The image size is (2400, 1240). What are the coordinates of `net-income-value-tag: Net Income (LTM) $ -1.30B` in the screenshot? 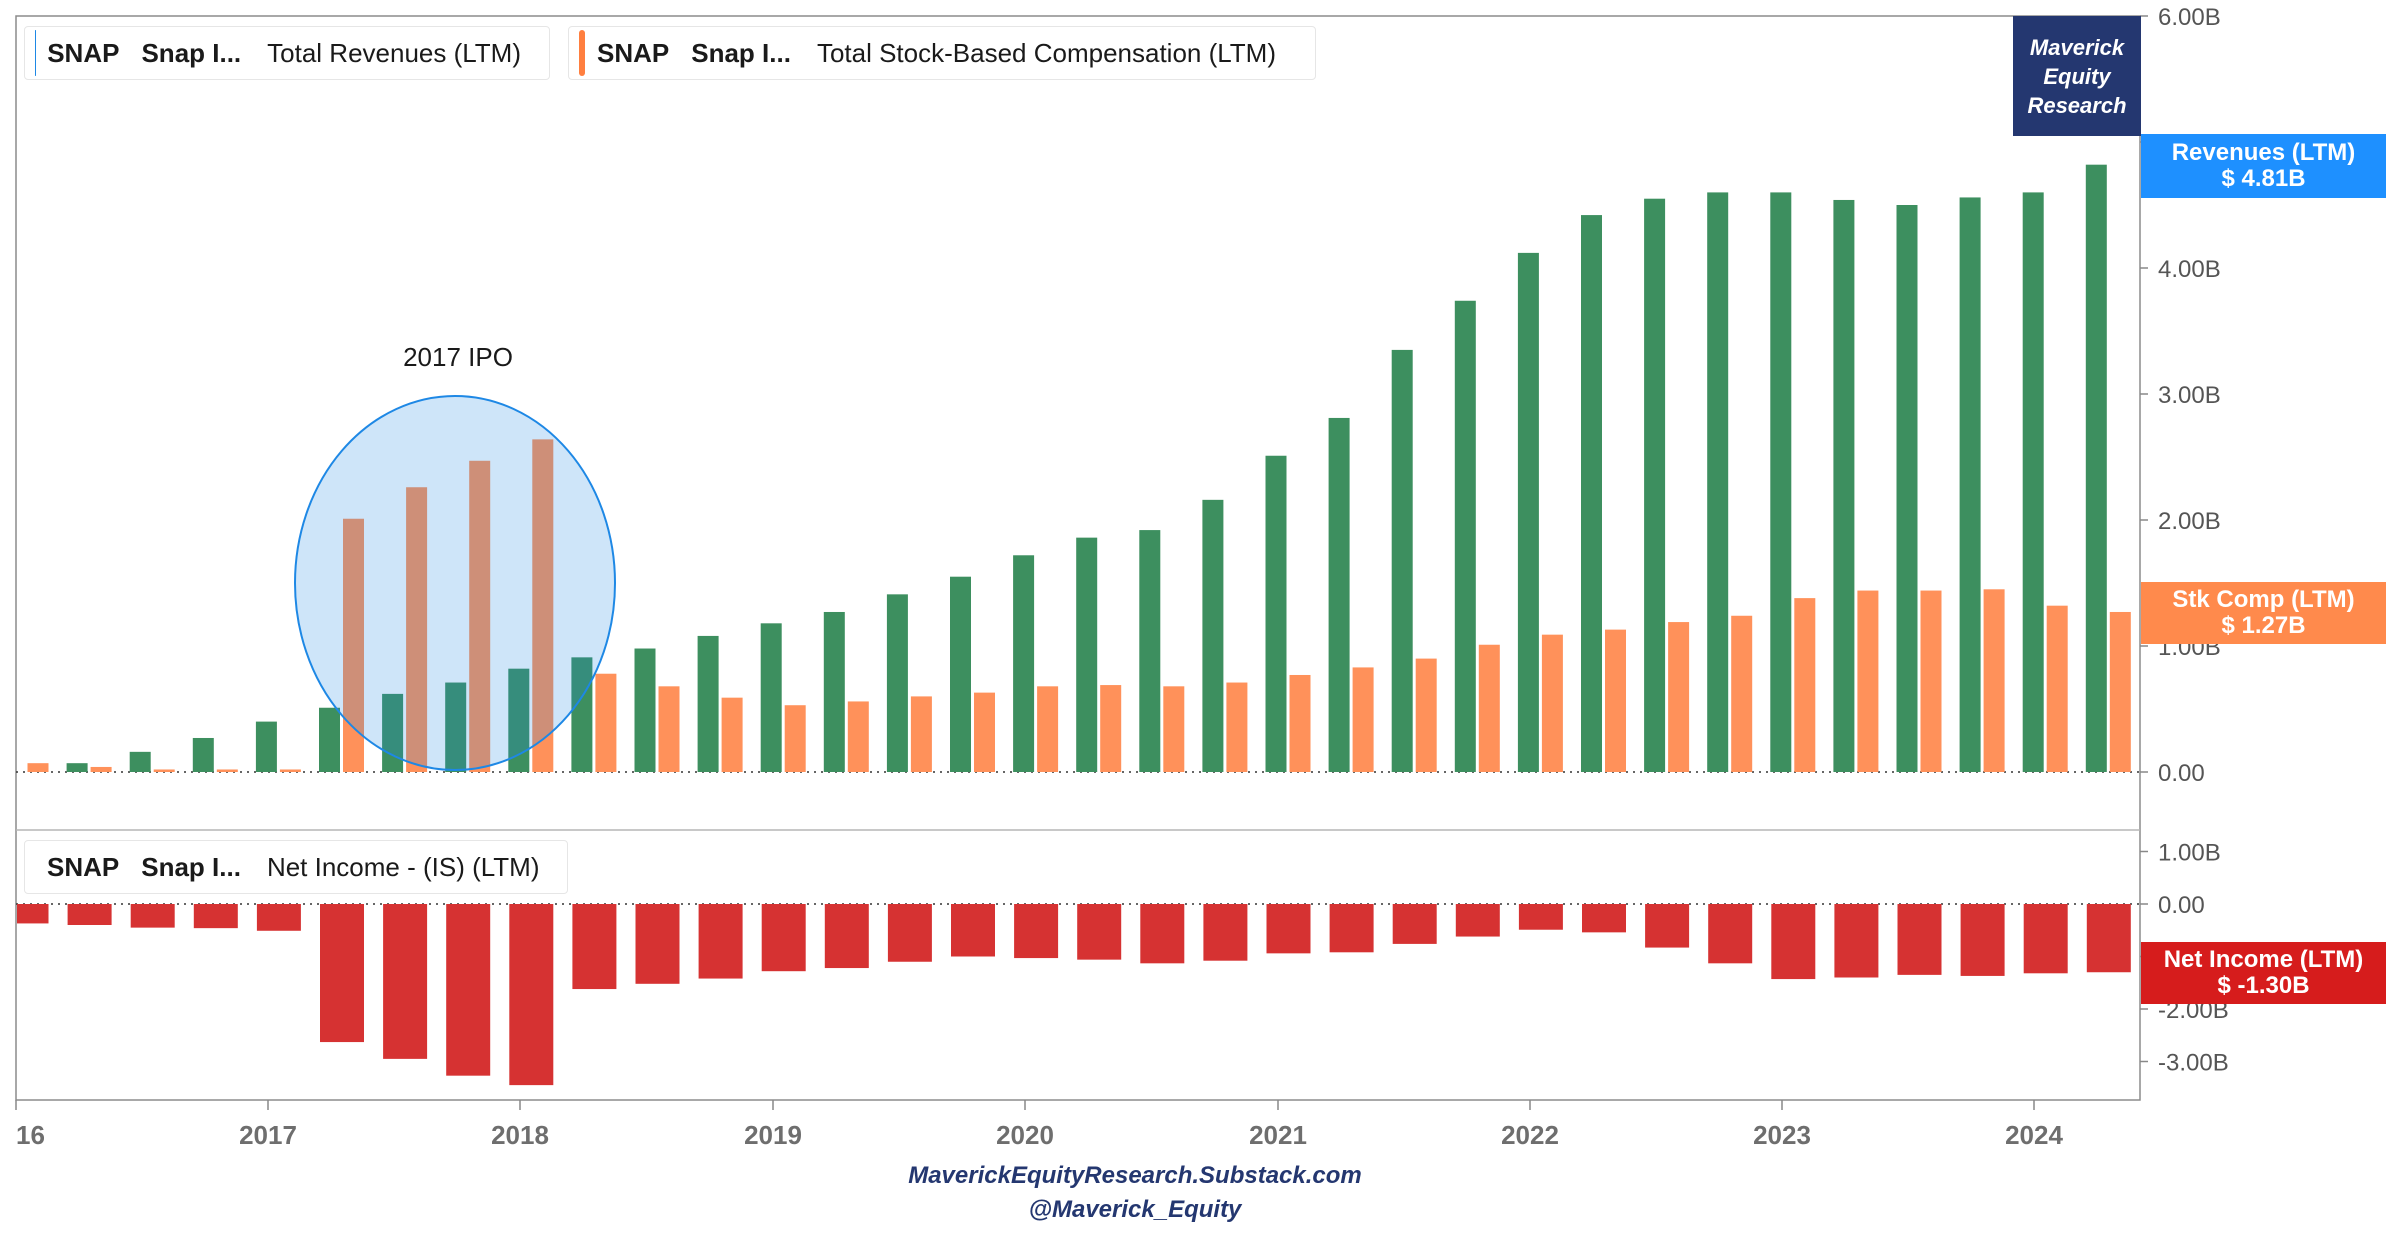 It's located at (2263, 973).